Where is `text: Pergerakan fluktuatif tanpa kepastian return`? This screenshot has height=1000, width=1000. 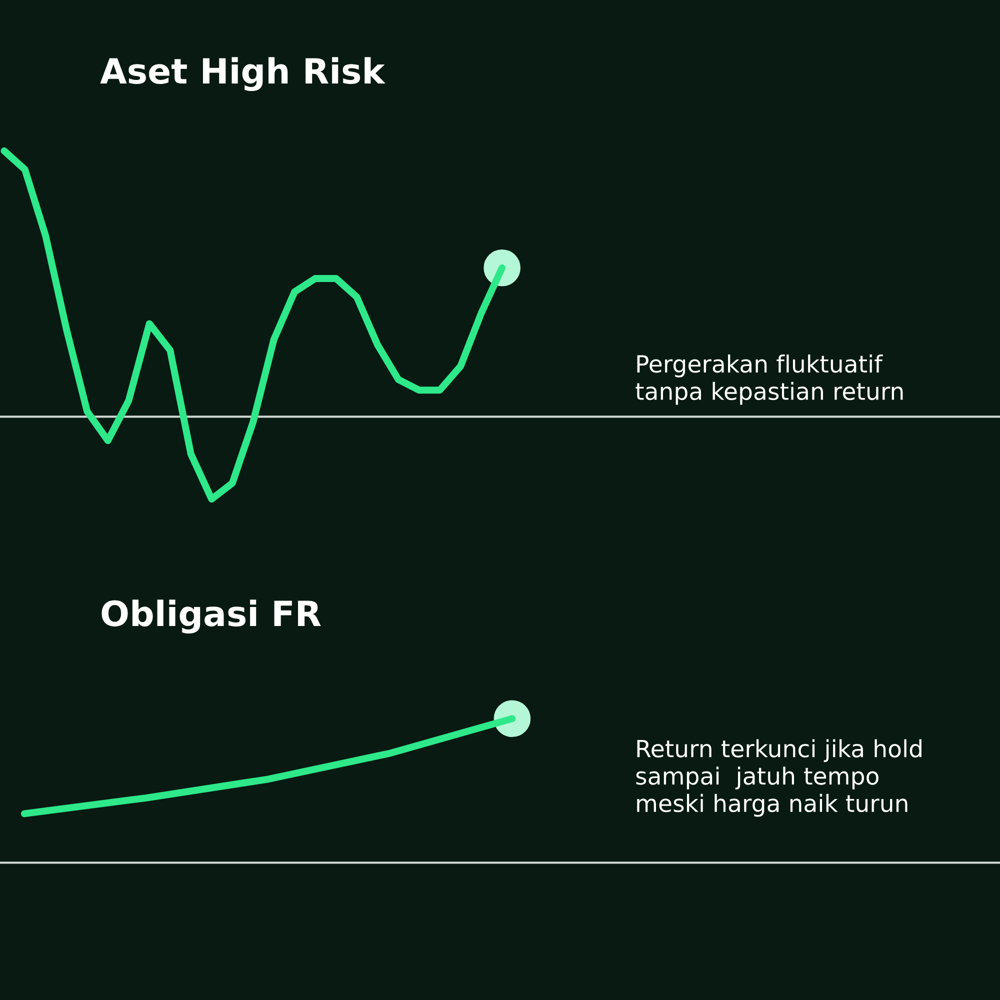 text: Pergerakan fluktuatif tanpa kepastian return is located at coordinates (769, 379).